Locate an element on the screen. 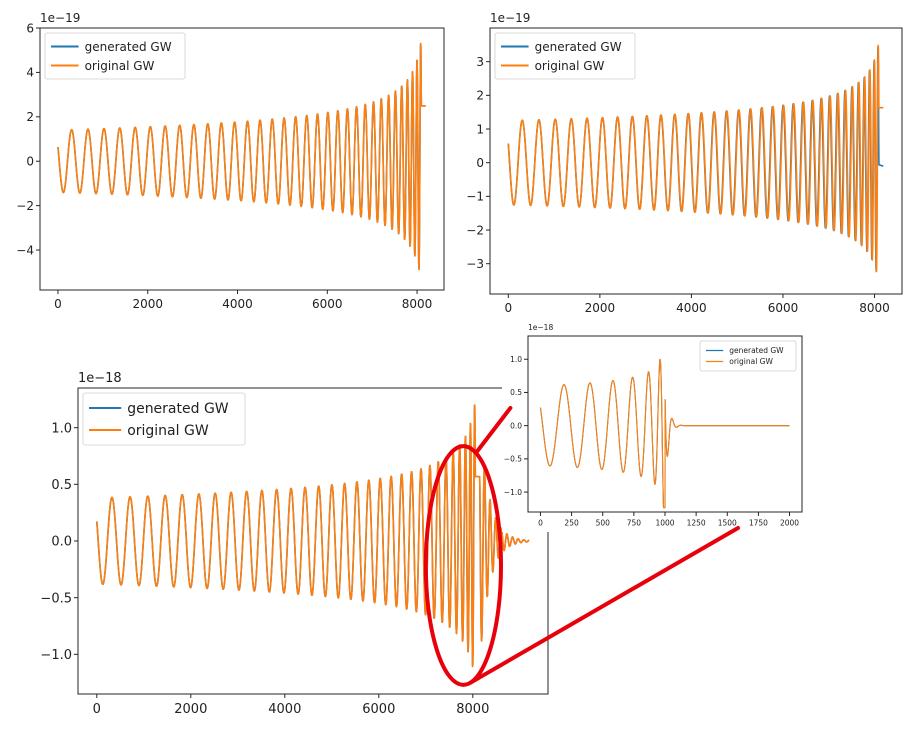 This screenshot has width=916, height=738. x-tick-label: 750 is located at coordinates (634, 523).